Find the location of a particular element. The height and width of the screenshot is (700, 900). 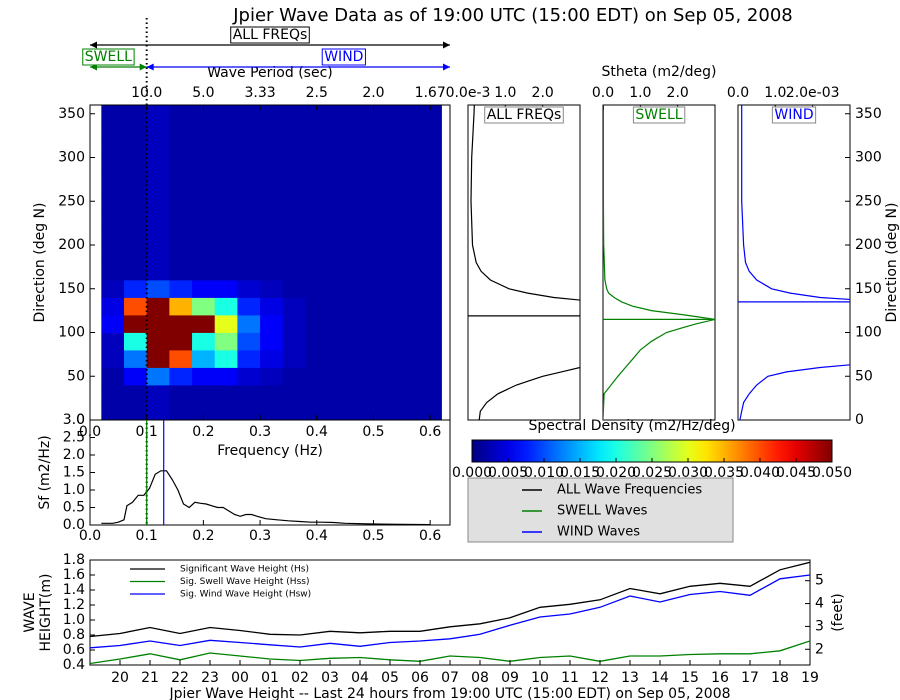

y-tick-label: 350 is located at coordinates (71, 114).